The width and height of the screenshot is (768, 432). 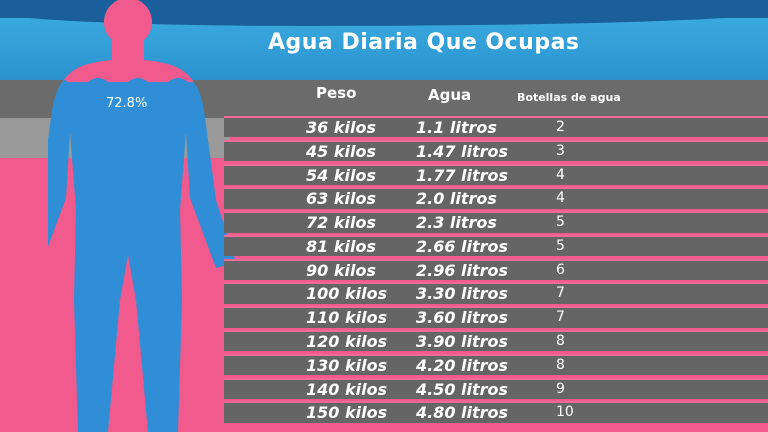 I want to click on table-row: 81 kilos 2.66 litros 5, so click(x=496, y=245).